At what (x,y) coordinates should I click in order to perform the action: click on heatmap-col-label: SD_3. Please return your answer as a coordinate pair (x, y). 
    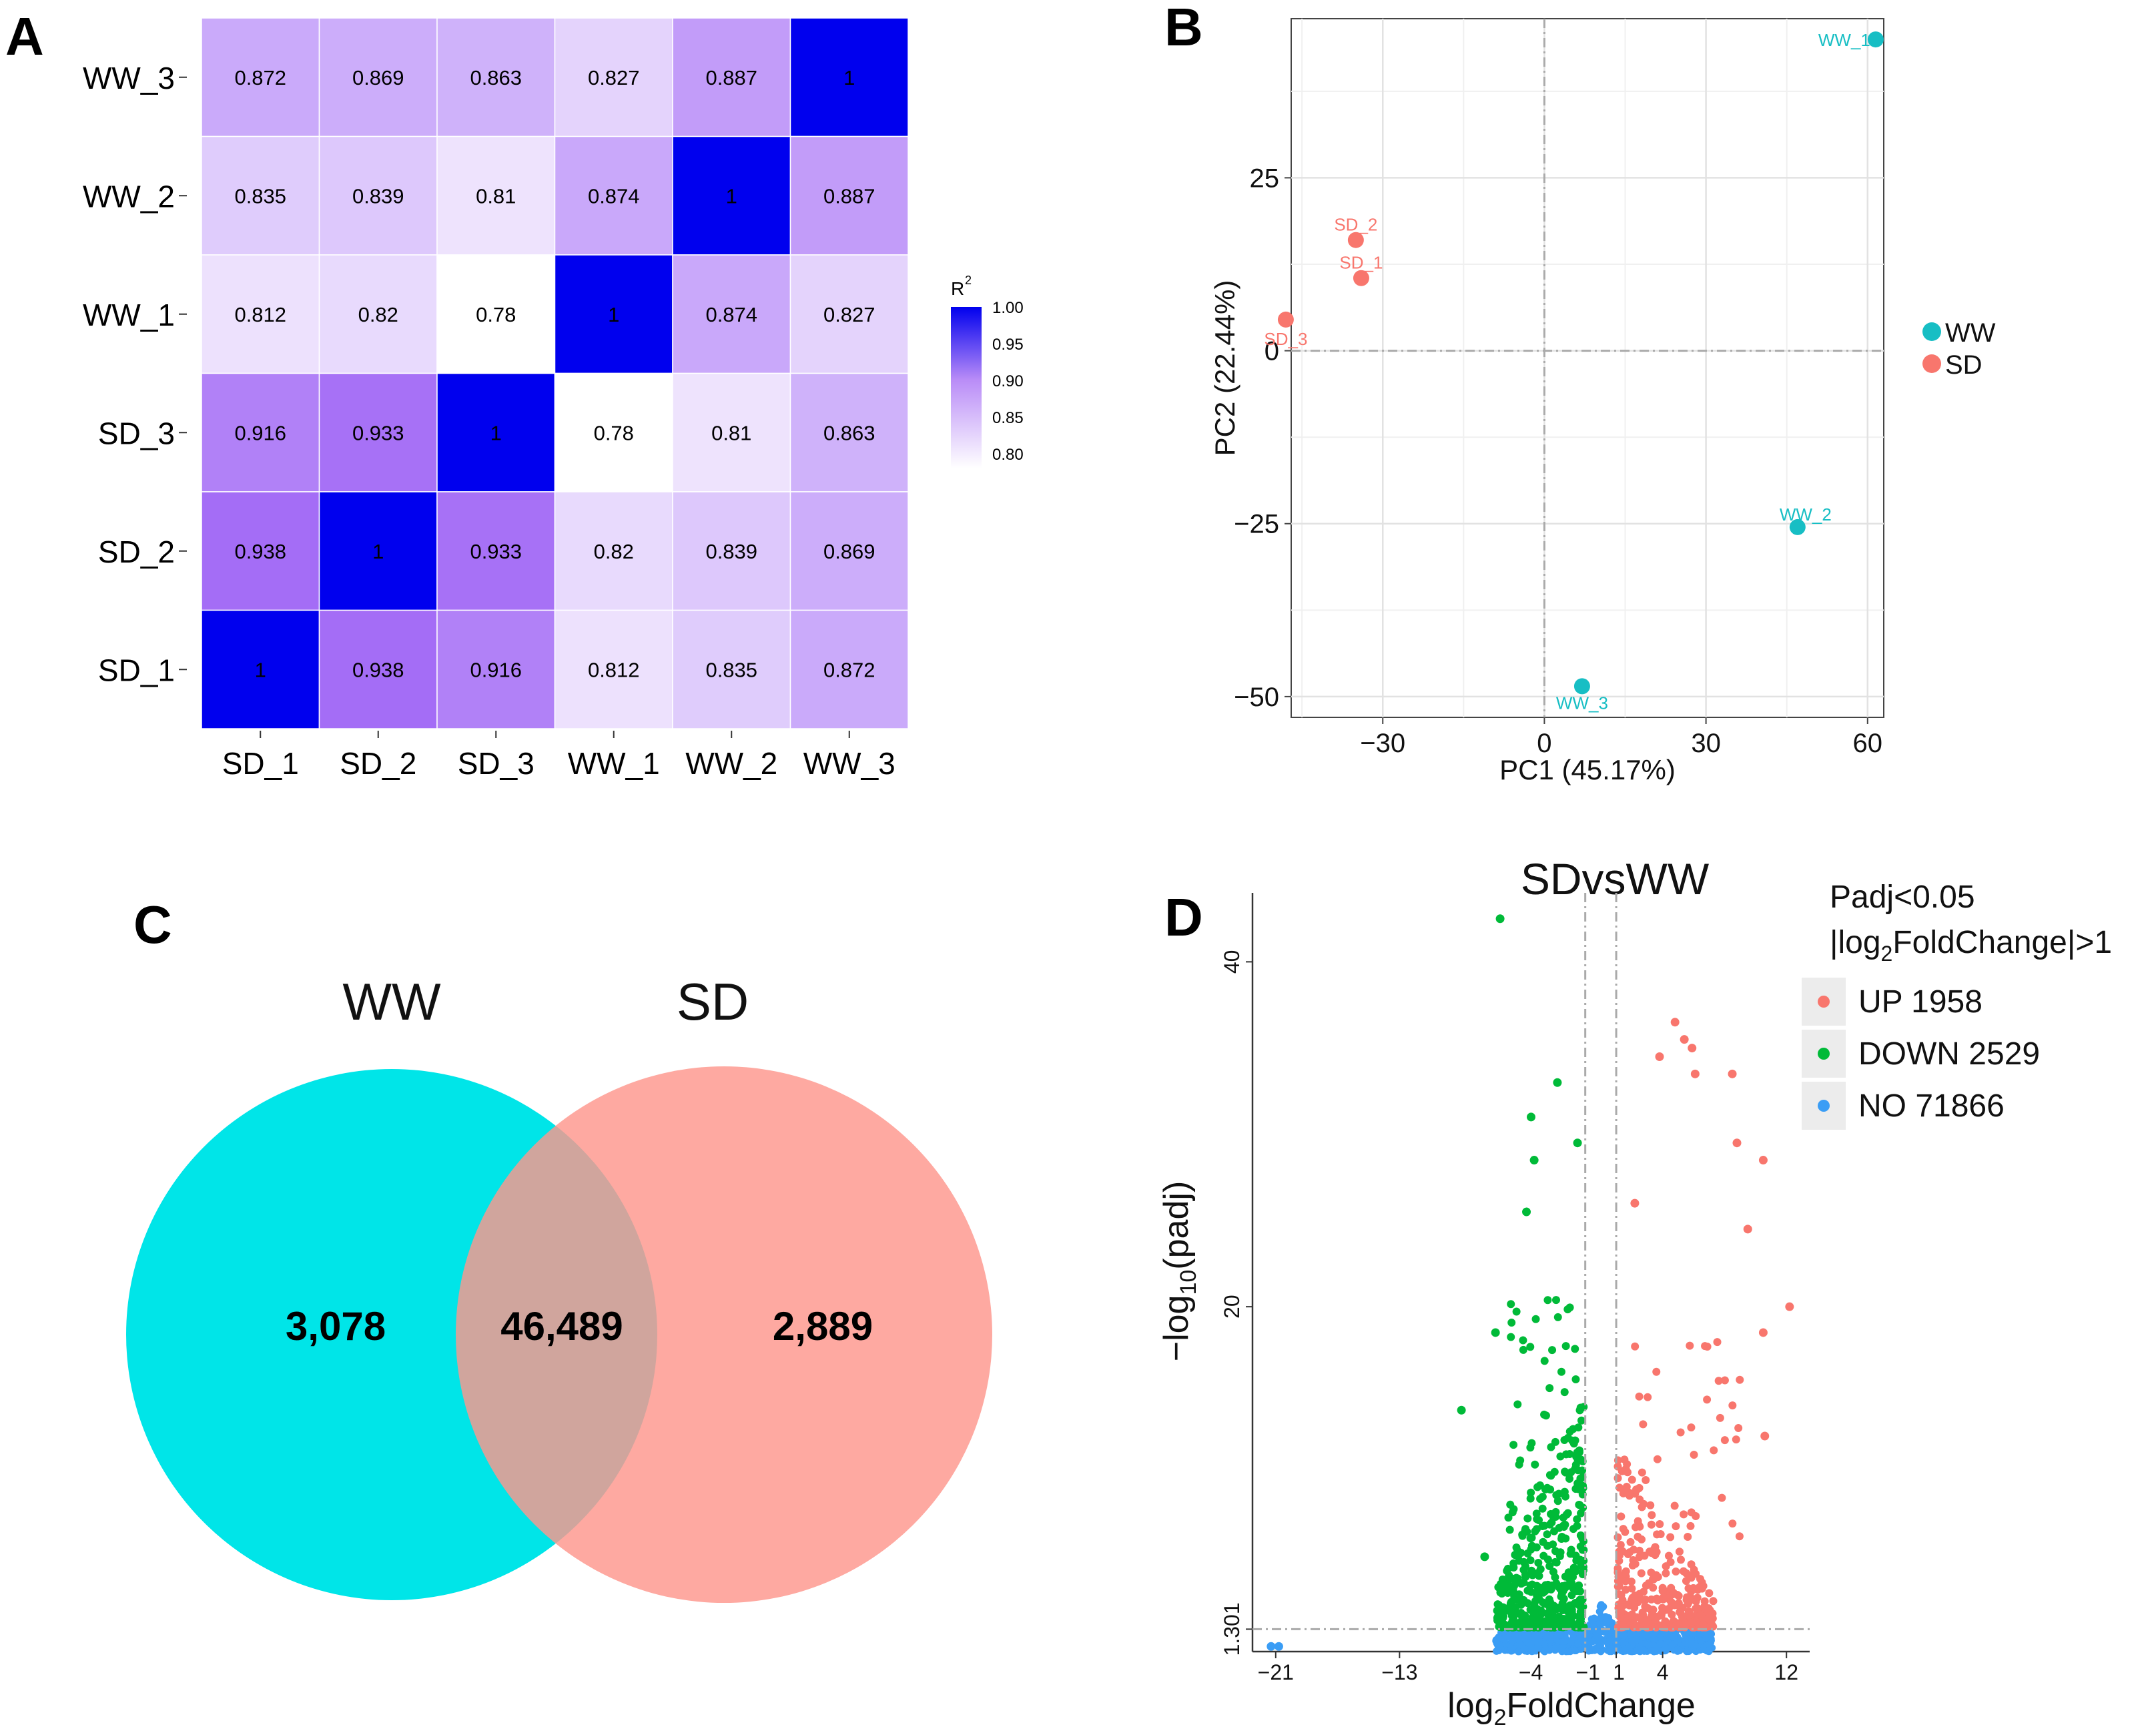
    Looking at the image, I should click on (496, 763).